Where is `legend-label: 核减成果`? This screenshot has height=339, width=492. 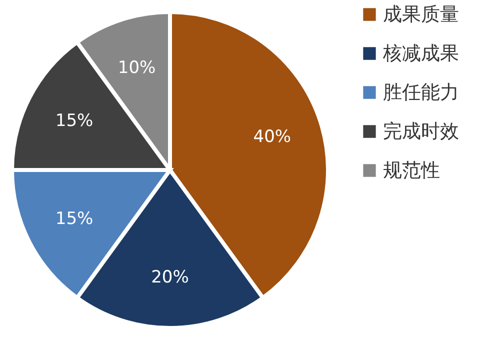
legend-label: 核减成果 is located at coordinates (420, 53).